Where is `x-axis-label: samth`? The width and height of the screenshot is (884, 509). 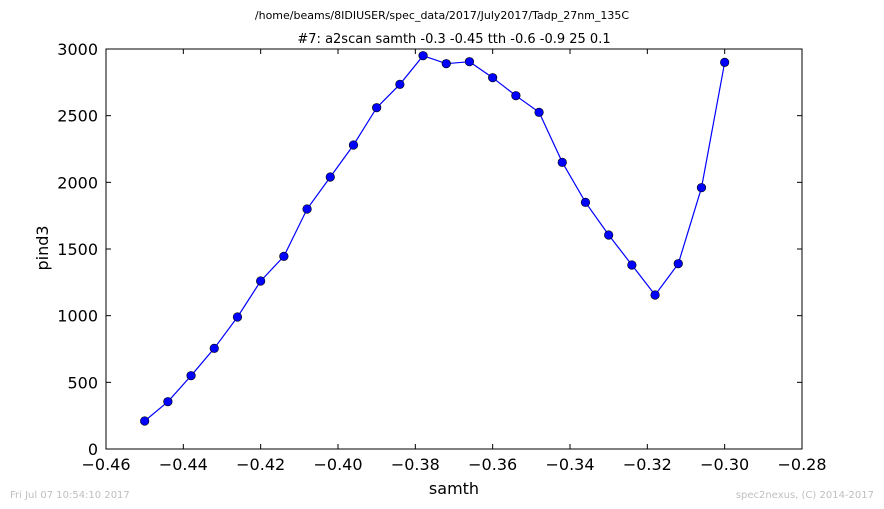 x-axis-label: samth is located at coordinates (454, 488).